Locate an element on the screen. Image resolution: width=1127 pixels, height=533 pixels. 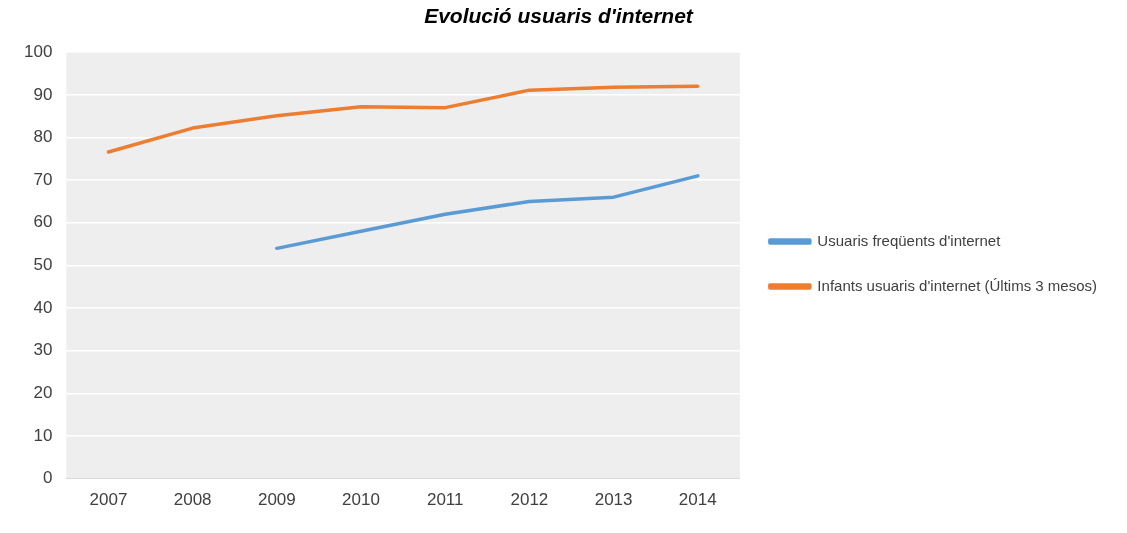
legend-label: Usuaris freqüents d'internet is located at coordinates (909, 240).